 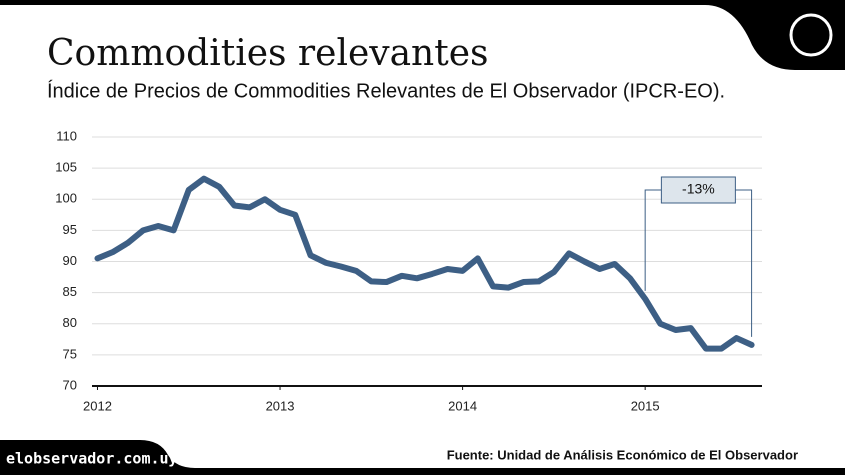 What do you see at coordinates (462, 405) in the screenshot?
I see `x-tick-label: 2014` at bounding box center [462, 405].